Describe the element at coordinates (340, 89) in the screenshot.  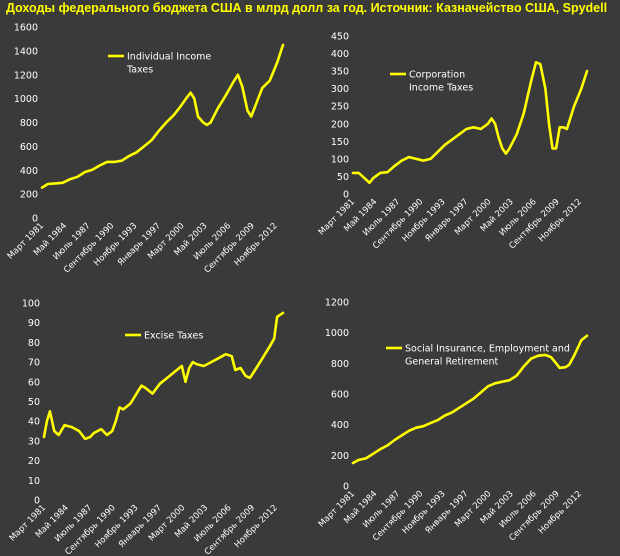
I see `y-tick-label: 300` at that location.